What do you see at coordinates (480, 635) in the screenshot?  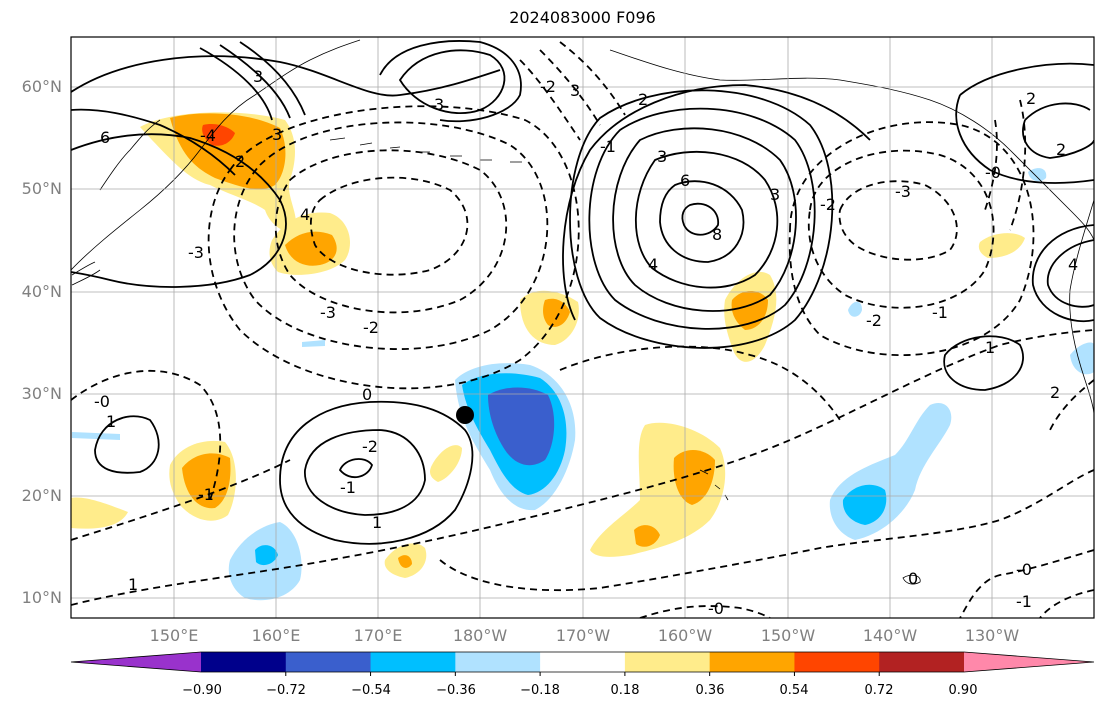 I see `lon-label: 180°W` at bounding box center [480, 635].